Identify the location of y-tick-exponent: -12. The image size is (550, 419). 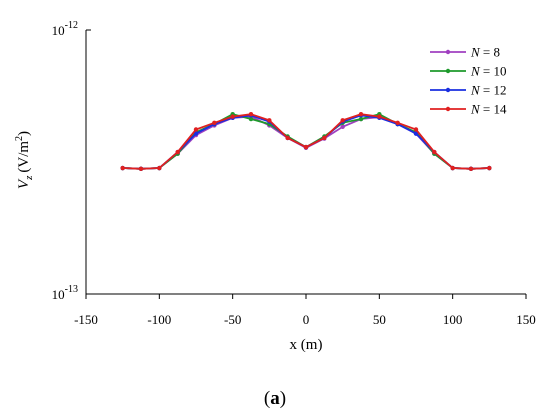
(71, 25).